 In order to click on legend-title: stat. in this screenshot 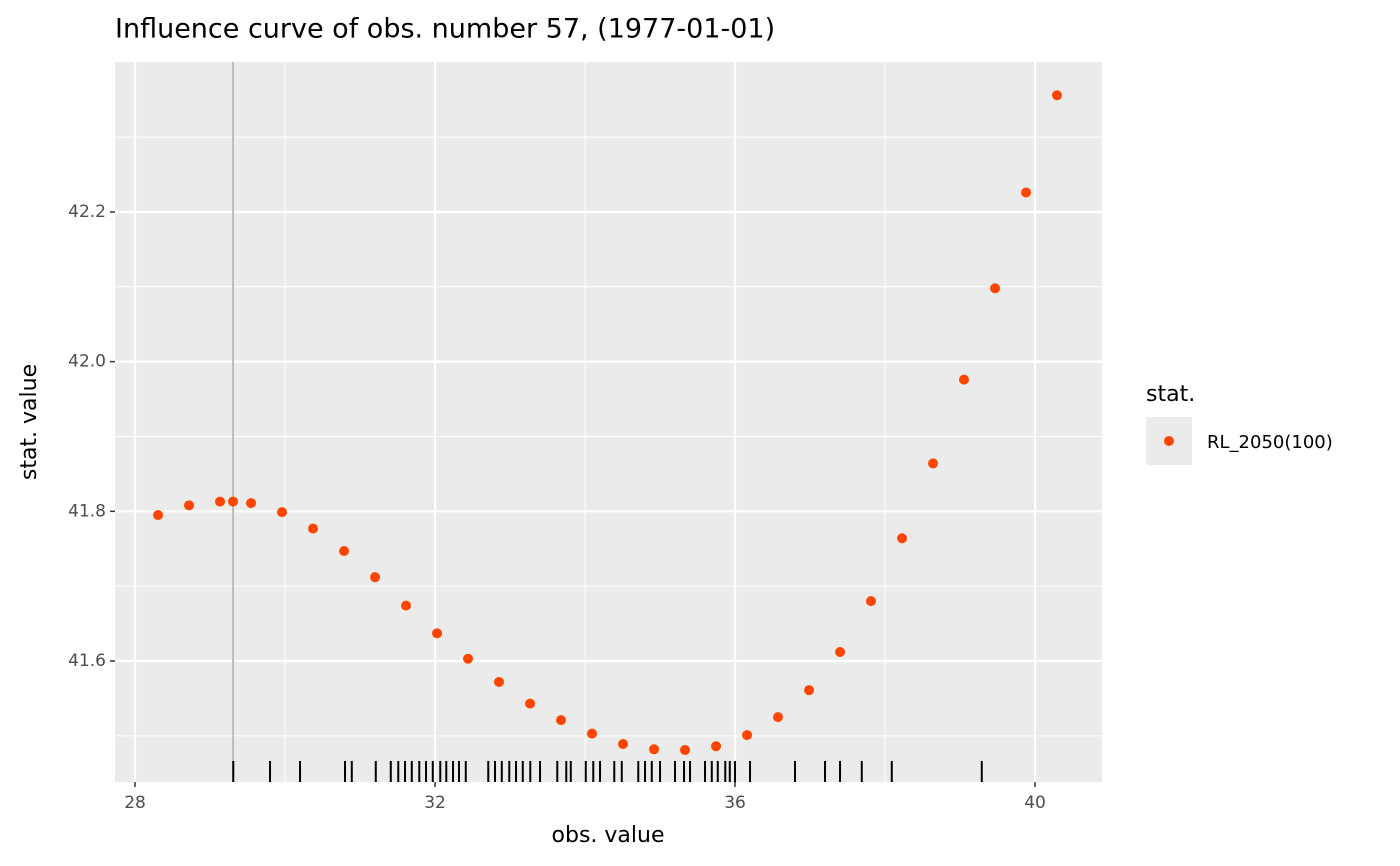, I will do `click(1170, 394)`.